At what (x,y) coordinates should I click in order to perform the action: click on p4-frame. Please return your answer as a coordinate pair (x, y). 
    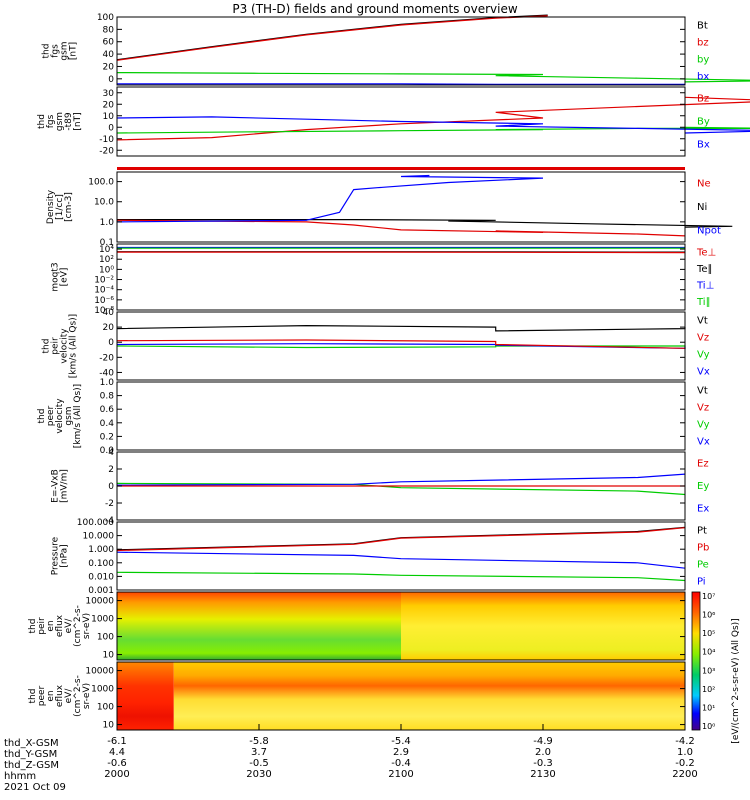
    Looking at the image, I should click on (401, 277).